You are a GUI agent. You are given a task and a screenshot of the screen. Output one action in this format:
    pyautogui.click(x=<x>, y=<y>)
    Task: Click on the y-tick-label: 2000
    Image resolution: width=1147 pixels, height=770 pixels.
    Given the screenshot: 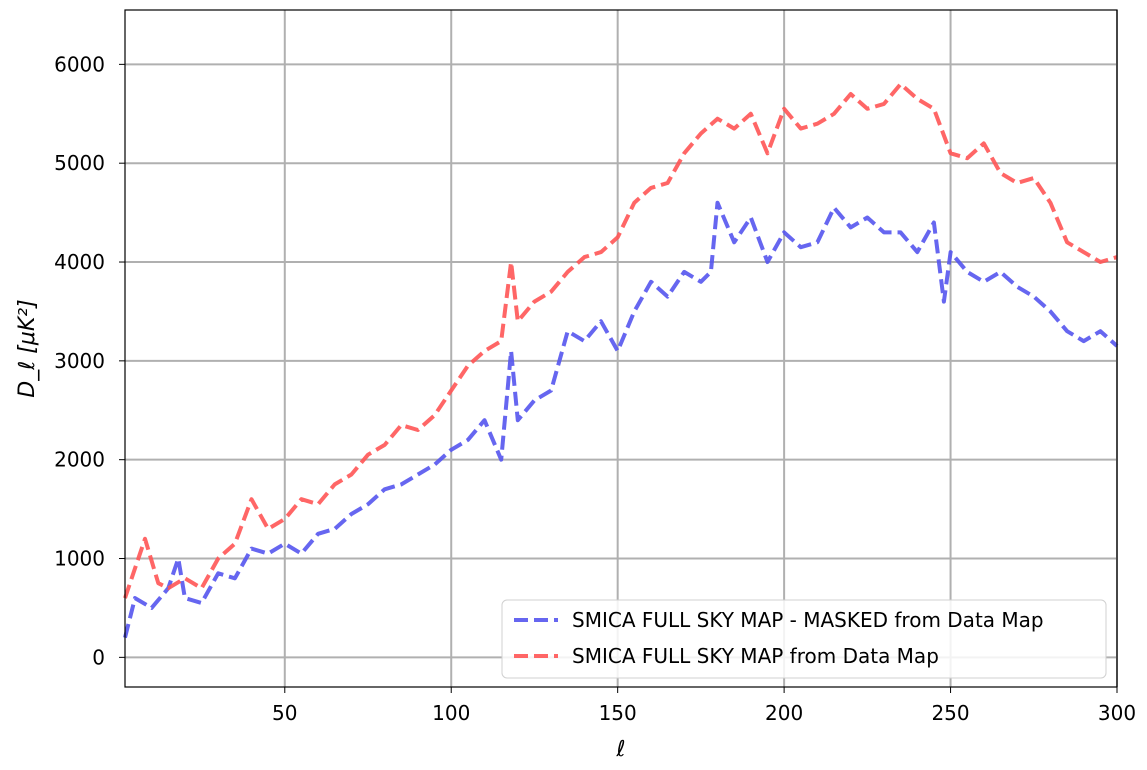 What is the action you would take?
    pyautogui.click(x=79, y=460)
    